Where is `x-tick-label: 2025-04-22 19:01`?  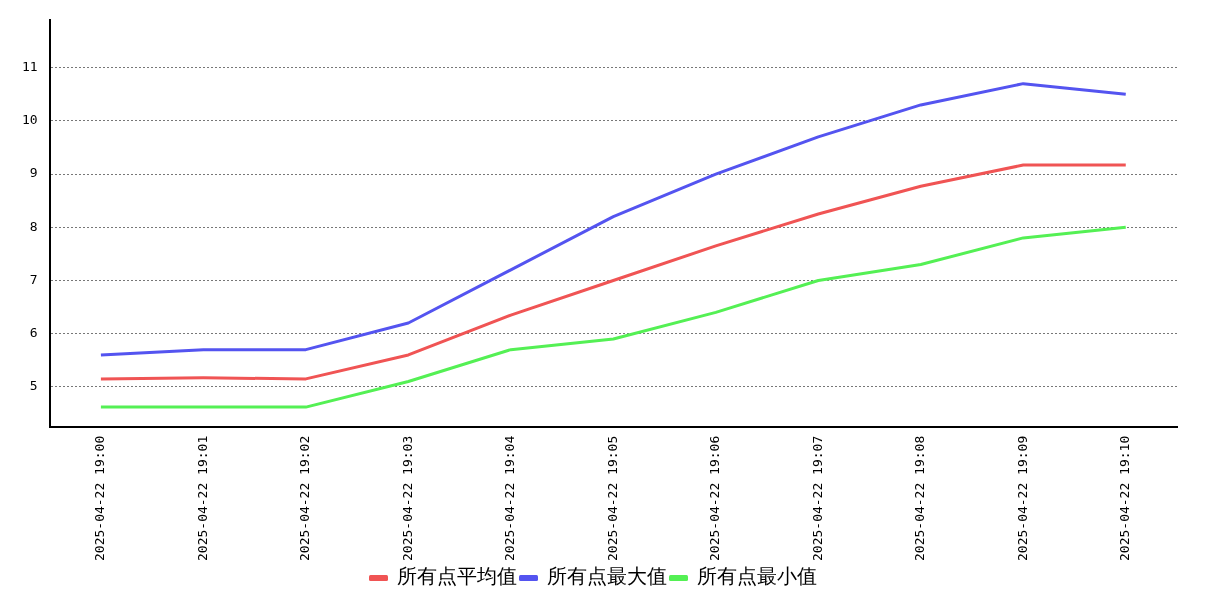
x-tick-label: 2025-04-22 19:01 is located at coordinates (202, 498).